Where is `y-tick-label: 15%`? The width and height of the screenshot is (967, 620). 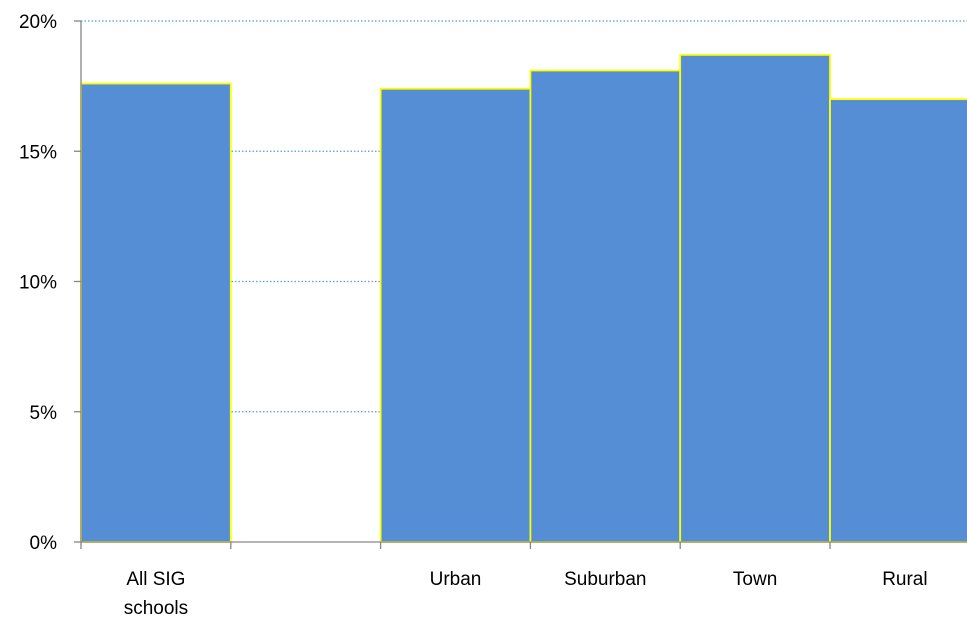
y-tick-label: 15% is located at coordinates (38, 152).